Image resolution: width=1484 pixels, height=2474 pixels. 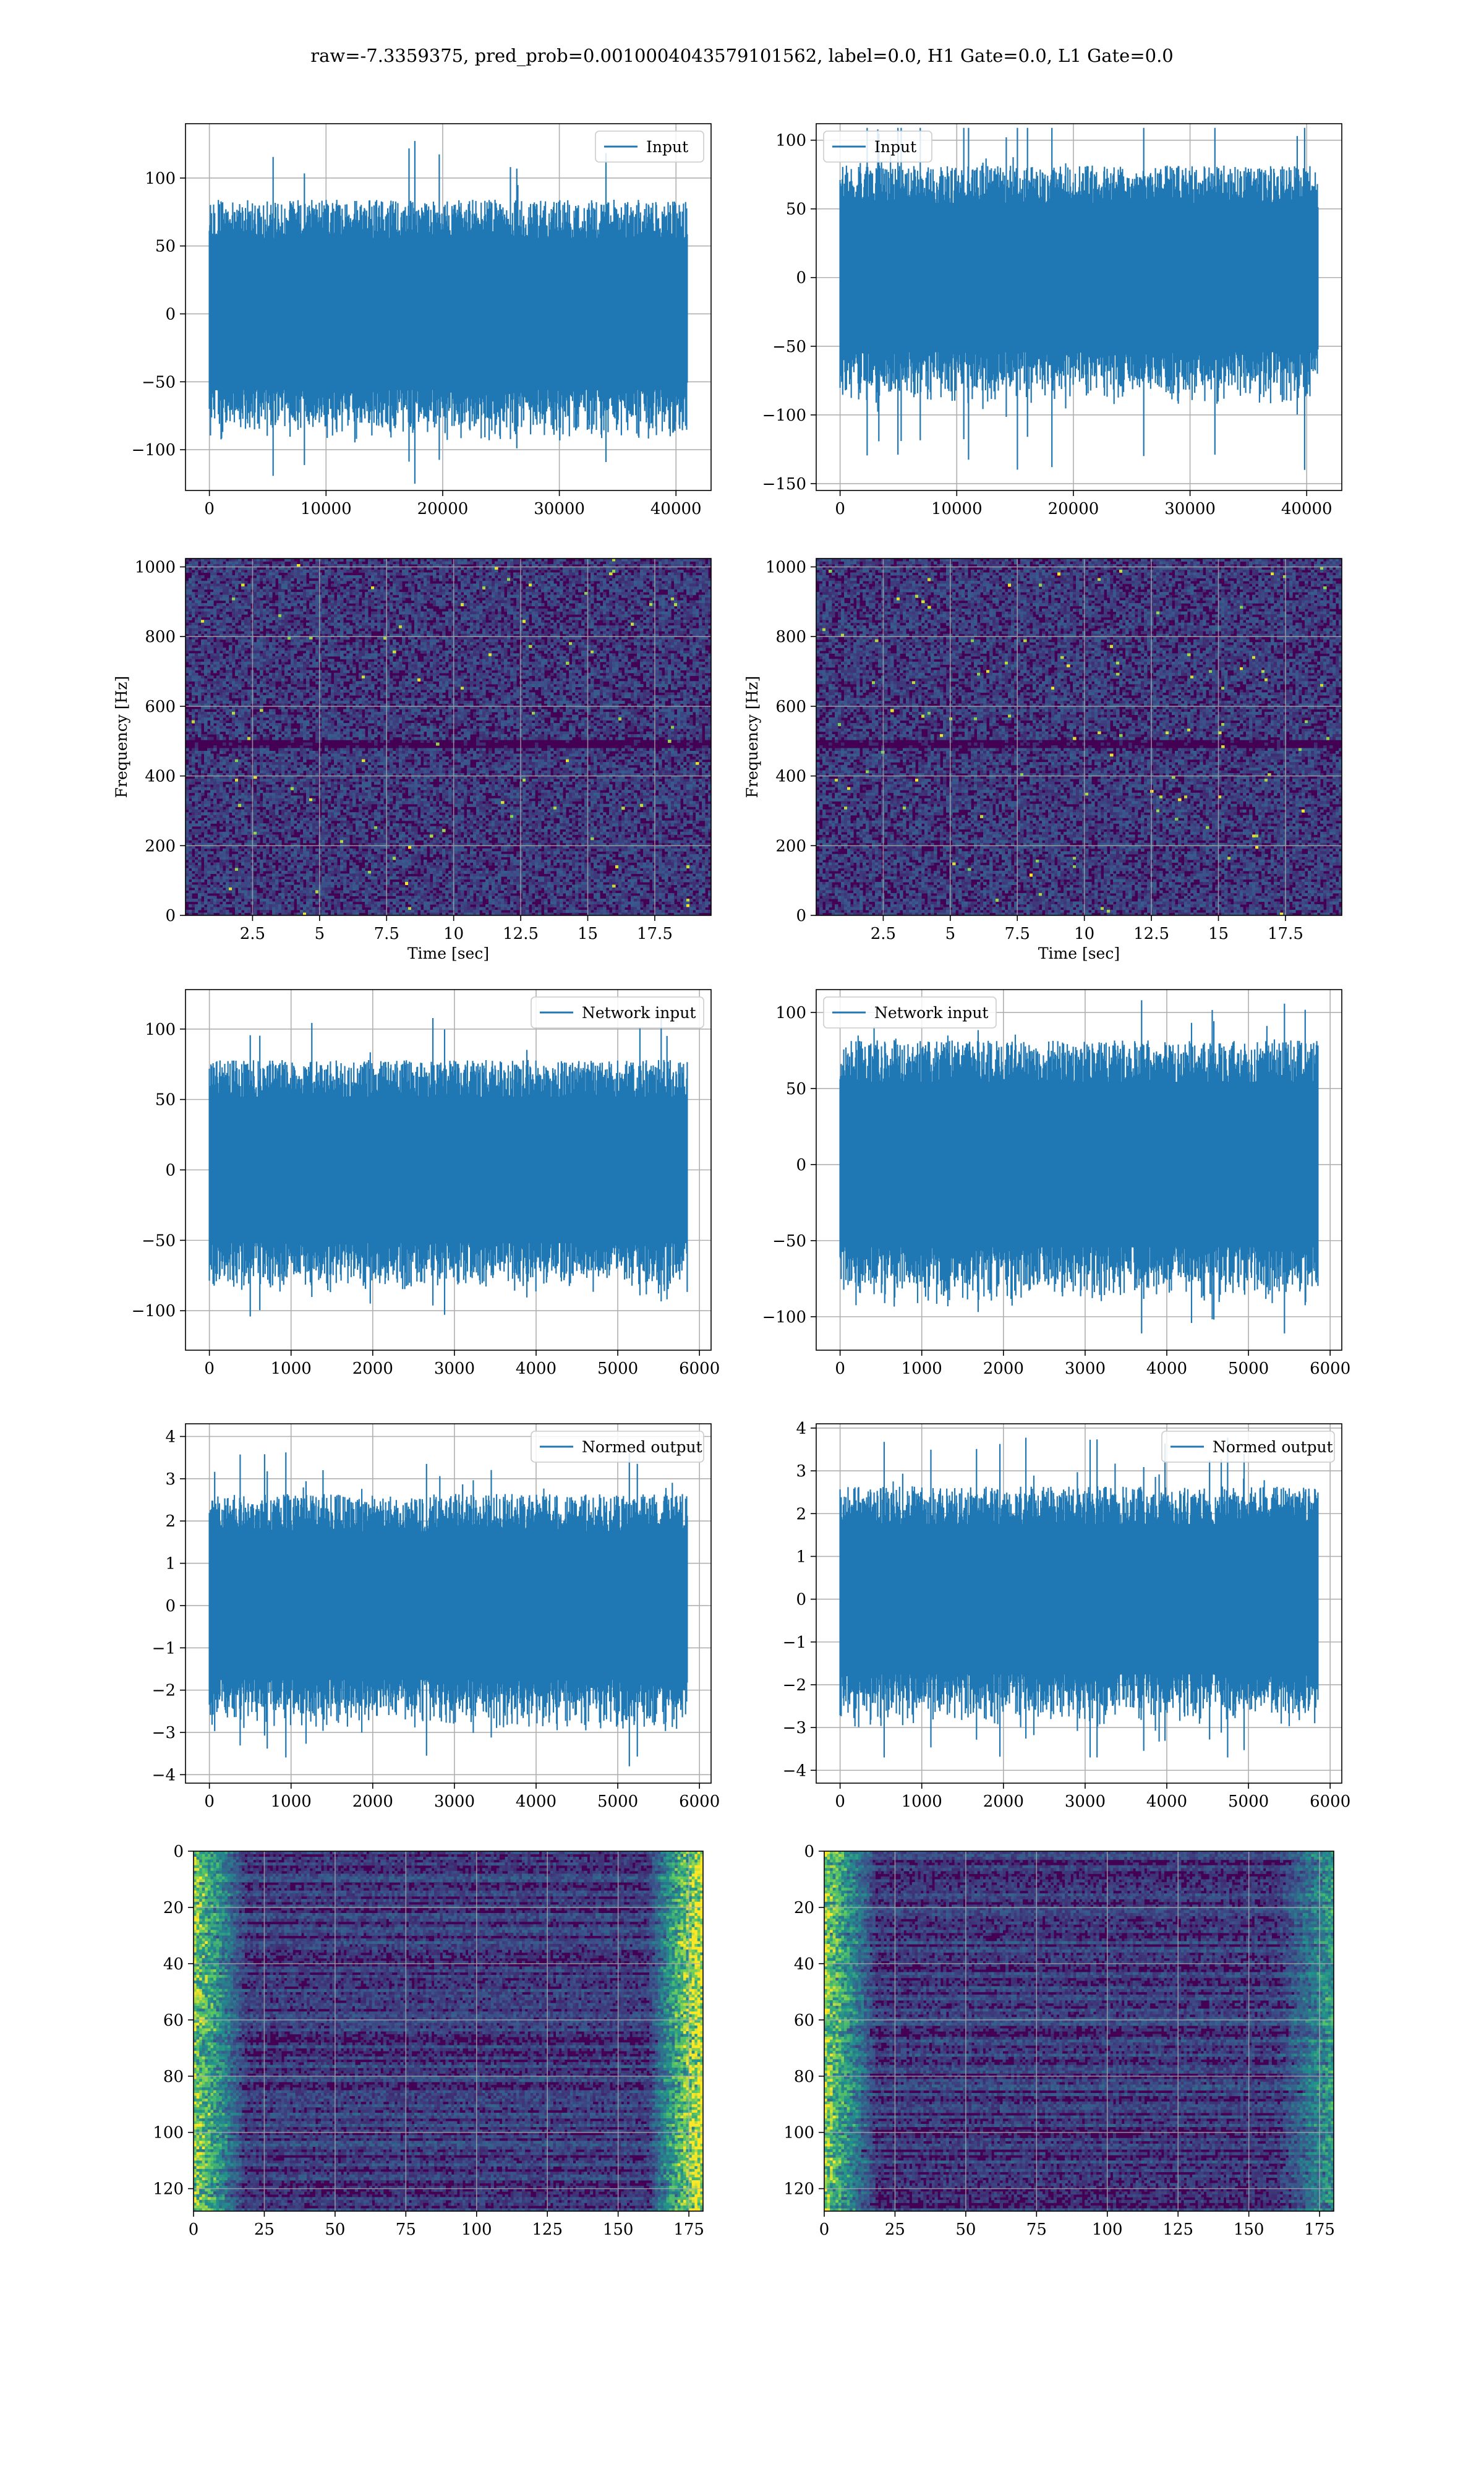 What do you see at coordinates (790, 707) in the screenshot?
I see `y-tick-label: 600` at bounding box center [790, 707].